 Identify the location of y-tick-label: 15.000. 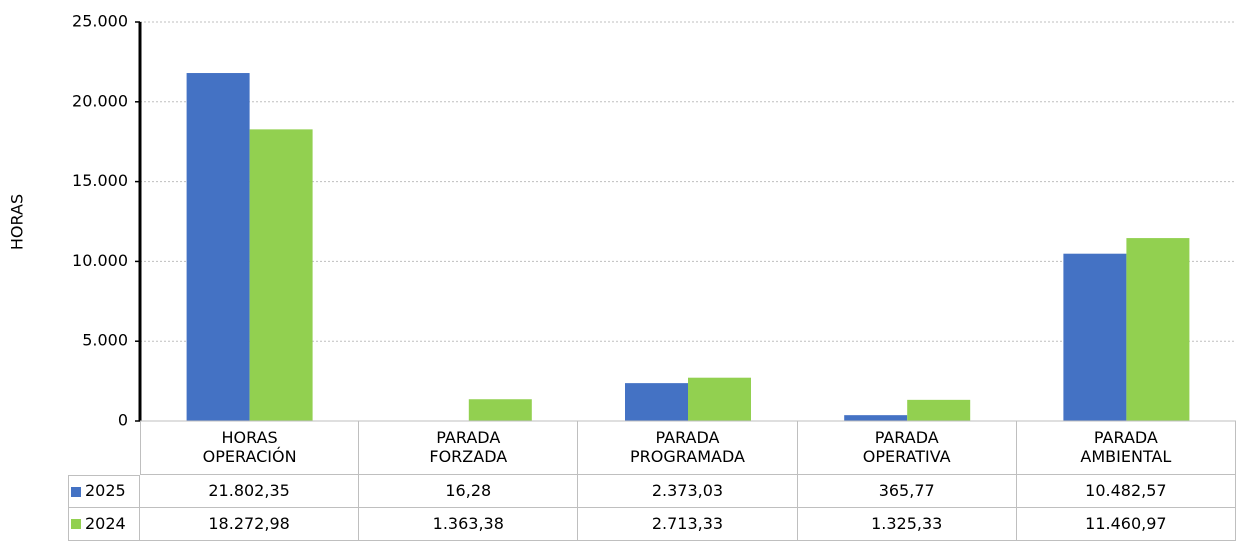
(100, 180).